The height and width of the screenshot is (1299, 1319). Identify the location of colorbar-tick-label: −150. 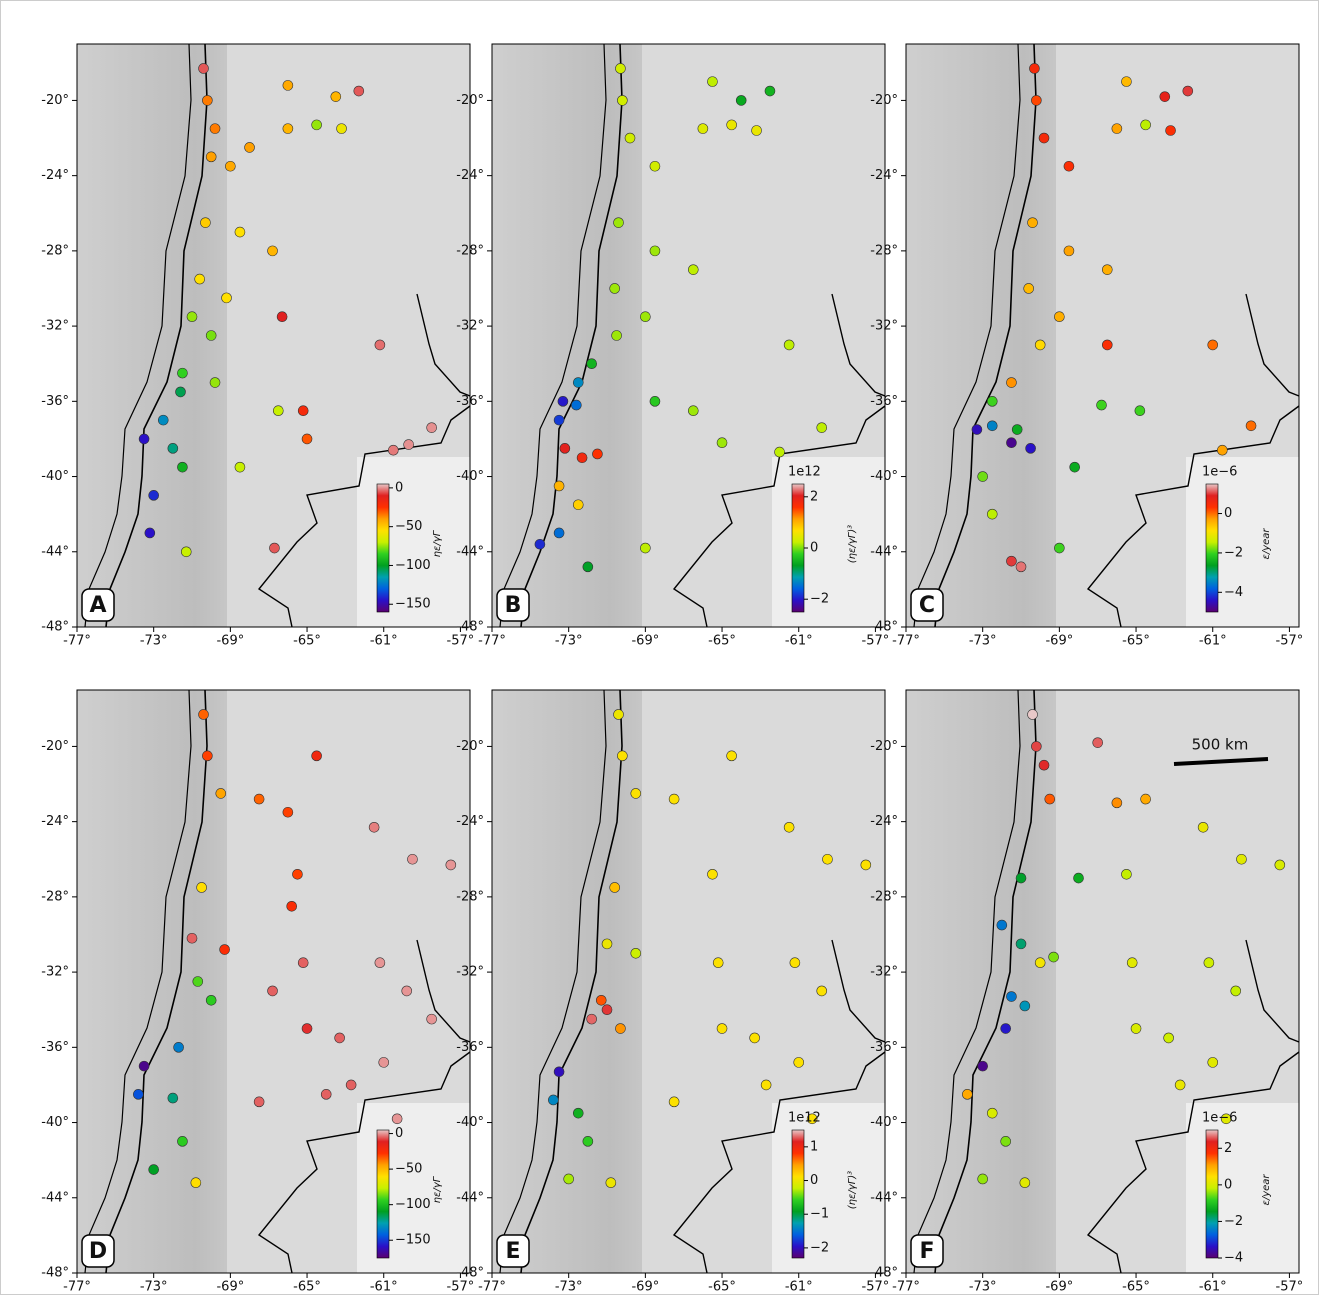
(413, 604).